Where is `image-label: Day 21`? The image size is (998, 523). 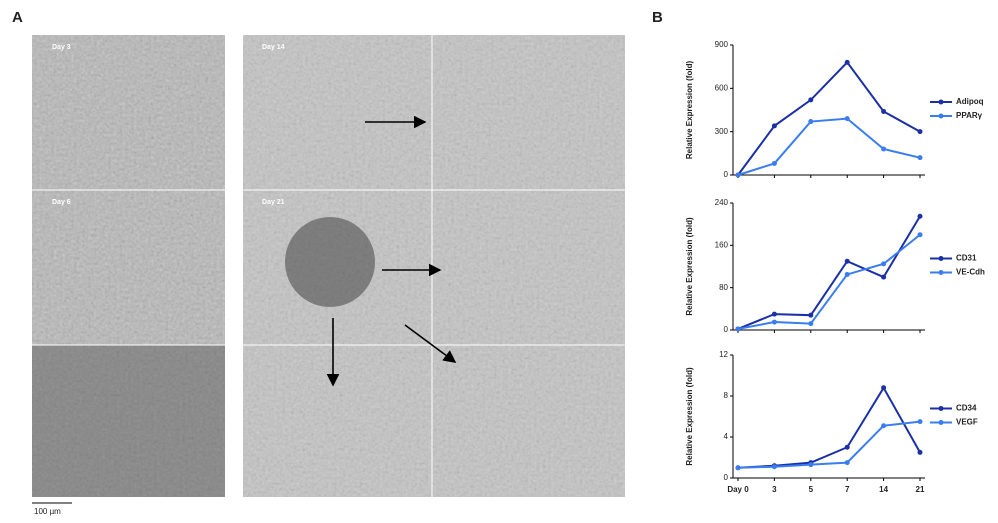
image-label: Day 21 is located at coordinates (273, 202).